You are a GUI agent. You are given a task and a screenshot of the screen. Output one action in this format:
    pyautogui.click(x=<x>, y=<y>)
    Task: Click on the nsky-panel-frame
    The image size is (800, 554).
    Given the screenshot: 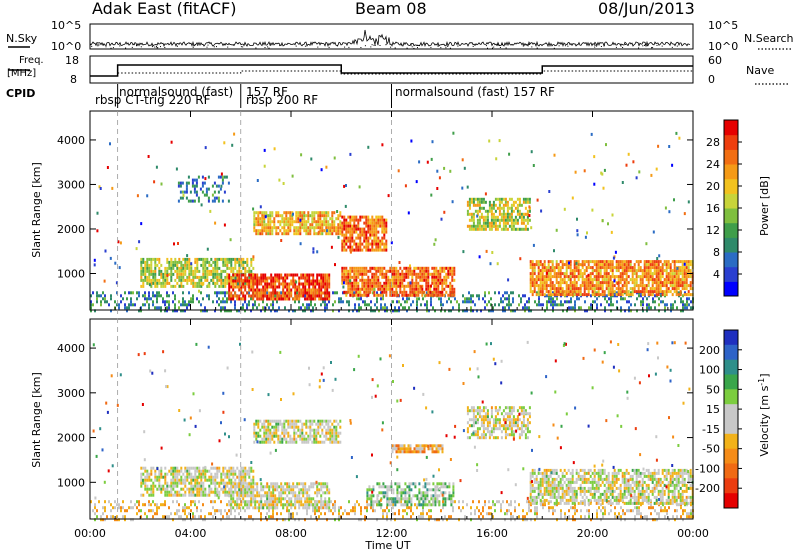 What is the action you would take?
    pyautogui.click(x=391, y=36)
    